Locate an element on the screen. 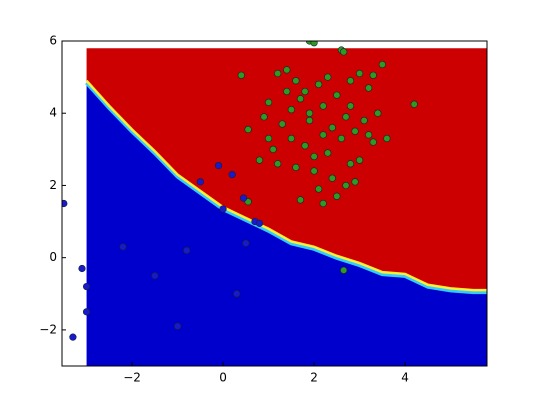 The width and height of the screenshot is (540, 407). x-tick-label: 0 is located at coordinates (223, 378).